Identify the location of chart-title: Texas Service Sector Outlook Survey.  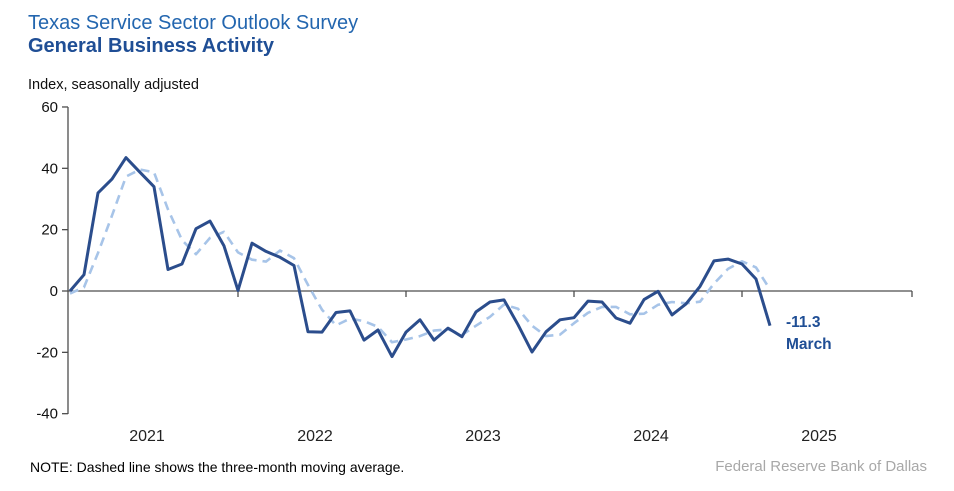
(193, 23).